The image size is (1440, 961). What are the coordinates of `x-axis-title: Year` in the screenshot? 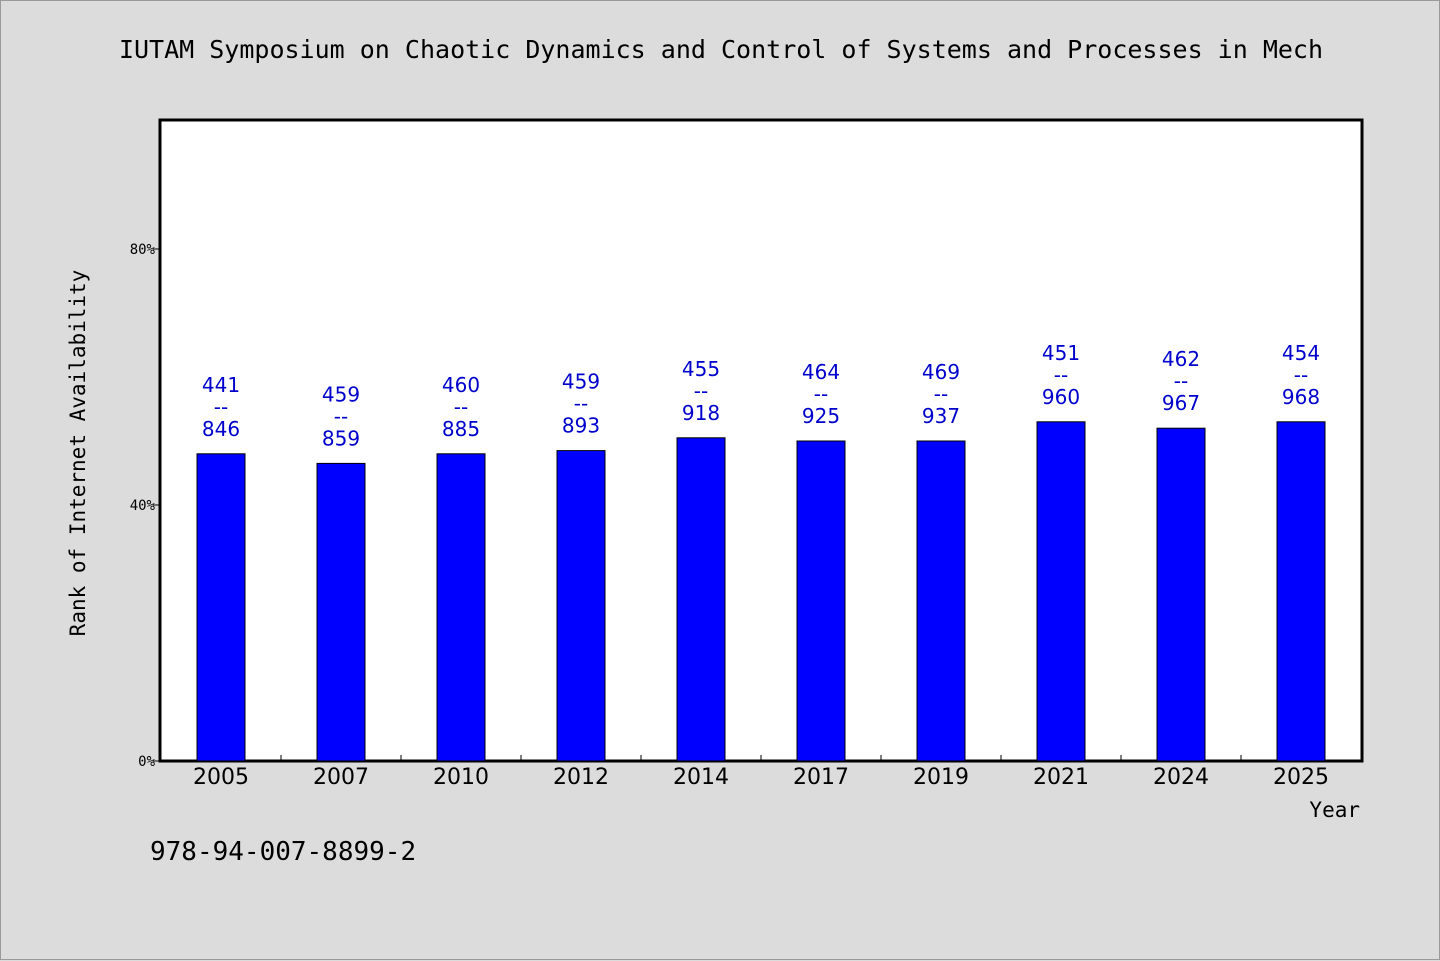 It's located at (1334, 810).